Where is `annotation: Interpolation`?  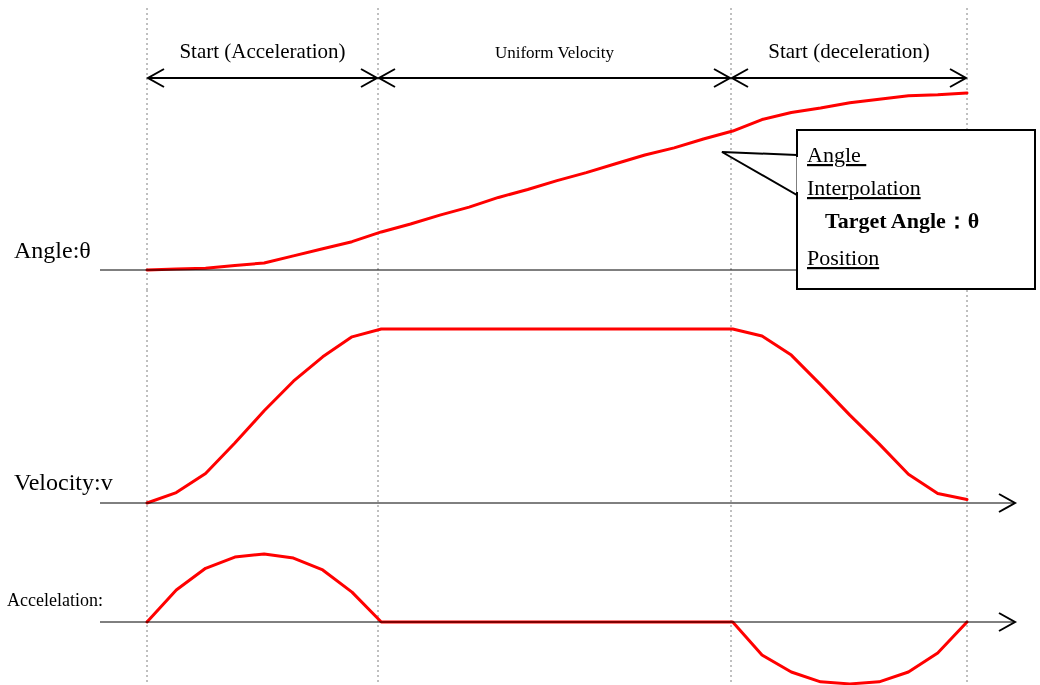 annotation: Interpolation is located at coordinates (864, 187).